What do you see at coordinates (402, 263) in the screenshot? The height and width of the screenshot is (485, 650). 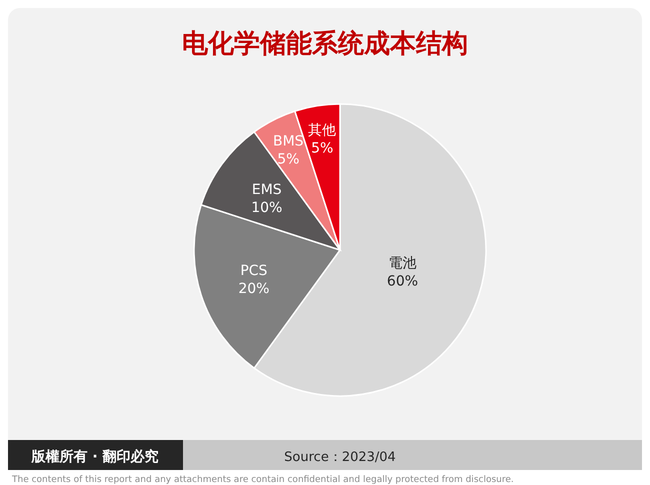 I see `slice-label: 電池` at bounding box center [402, 263].